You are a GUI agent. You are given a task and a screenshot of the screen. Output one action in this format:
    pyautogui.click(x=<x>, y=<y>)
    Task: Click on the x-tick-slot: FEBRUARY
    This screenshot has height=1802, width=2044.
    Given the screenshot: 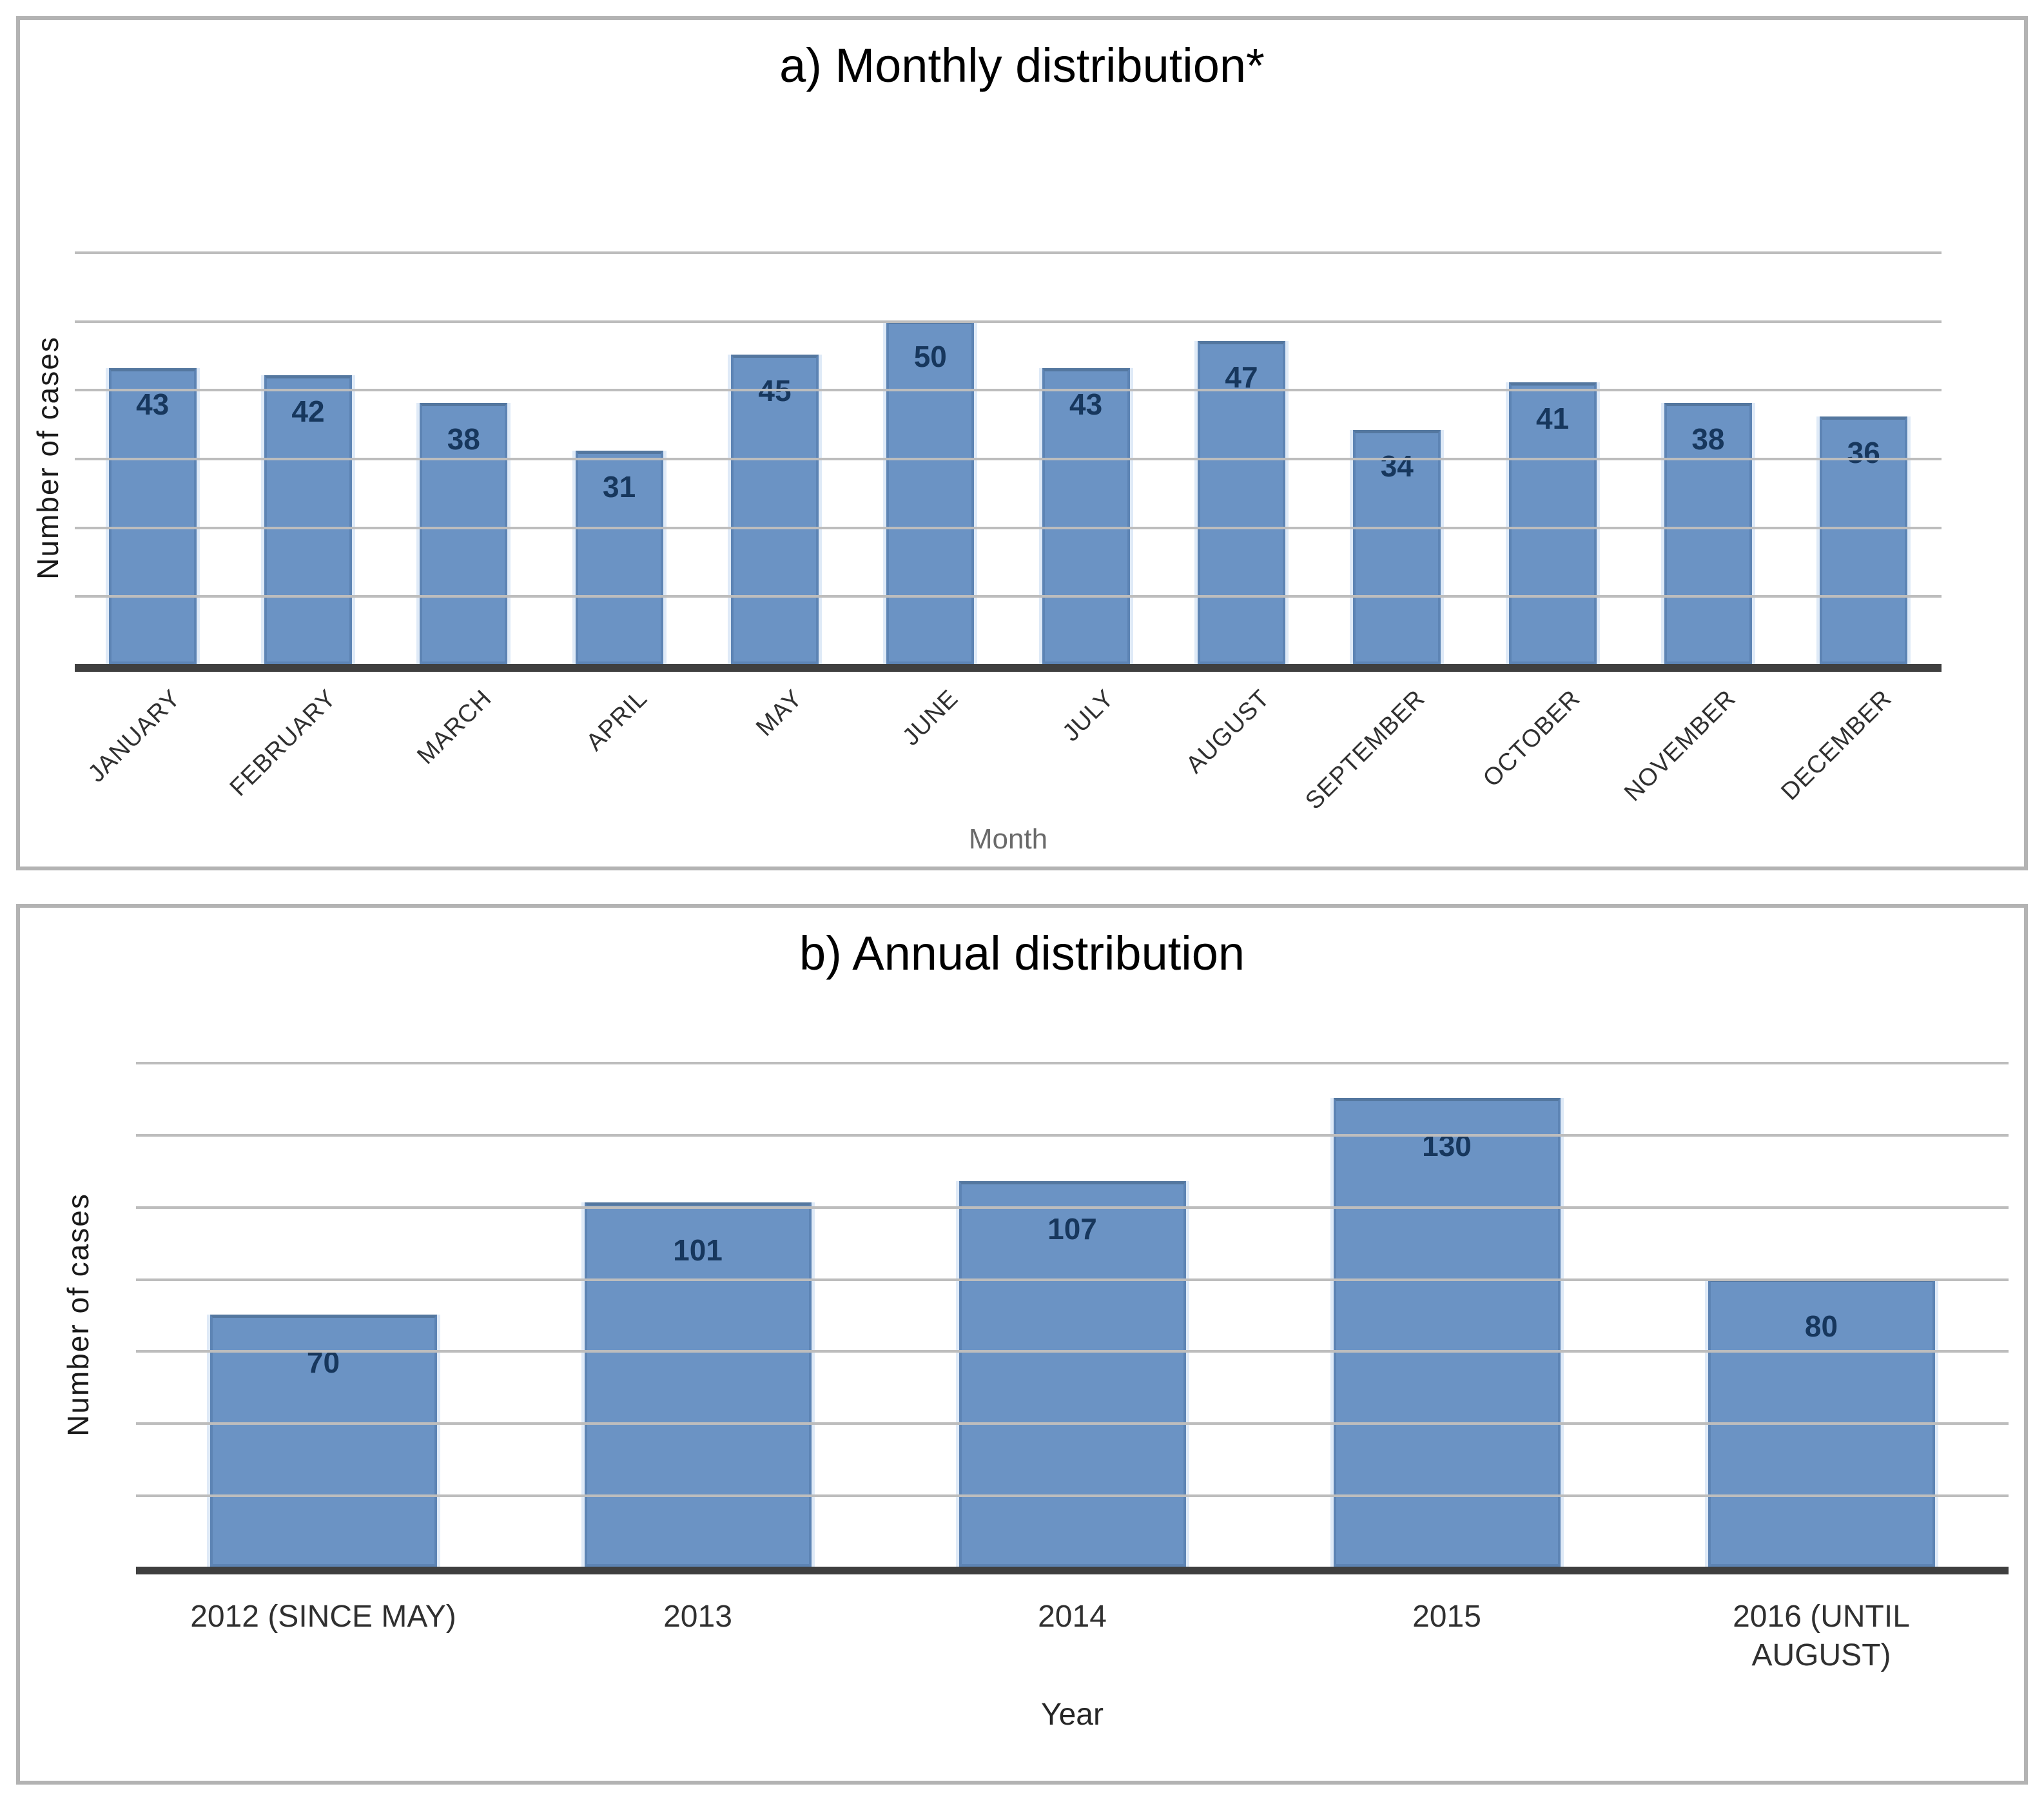 What is the action you would take?
    pyautogui.click(x=305, y=738)
    